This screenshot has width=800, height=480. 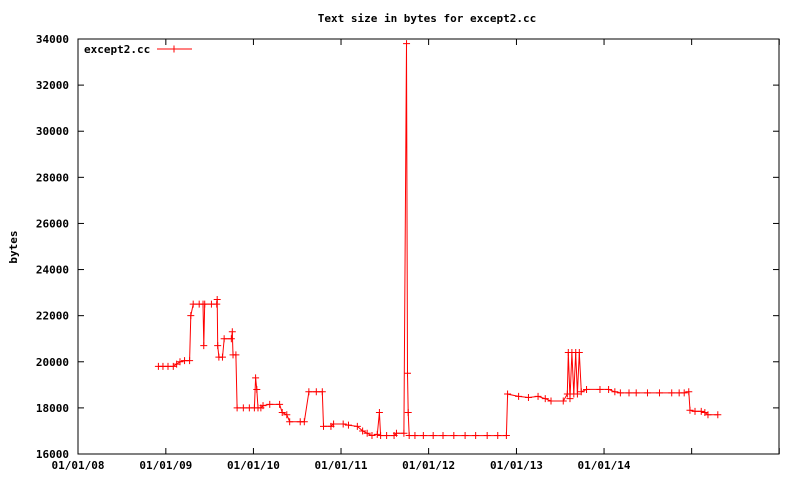 What do you see at coordinates (165, 465) in the screenshot?
I see `x-tick-label: 01/01/09` at bounding box center [165, 465].